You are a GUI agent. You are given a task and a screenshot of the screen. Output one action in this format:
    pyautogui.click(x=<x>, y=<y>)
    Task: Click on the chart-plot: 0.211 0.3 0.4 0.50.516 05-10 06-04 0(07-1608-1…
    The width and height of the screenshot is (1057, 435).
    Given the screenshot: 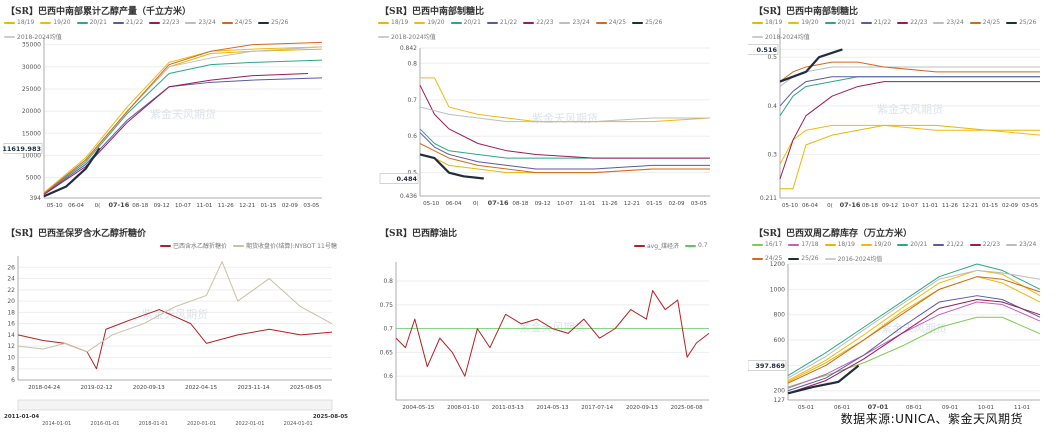 What is the action you would take?
    pyautogui.click(x=894, y=118)
    